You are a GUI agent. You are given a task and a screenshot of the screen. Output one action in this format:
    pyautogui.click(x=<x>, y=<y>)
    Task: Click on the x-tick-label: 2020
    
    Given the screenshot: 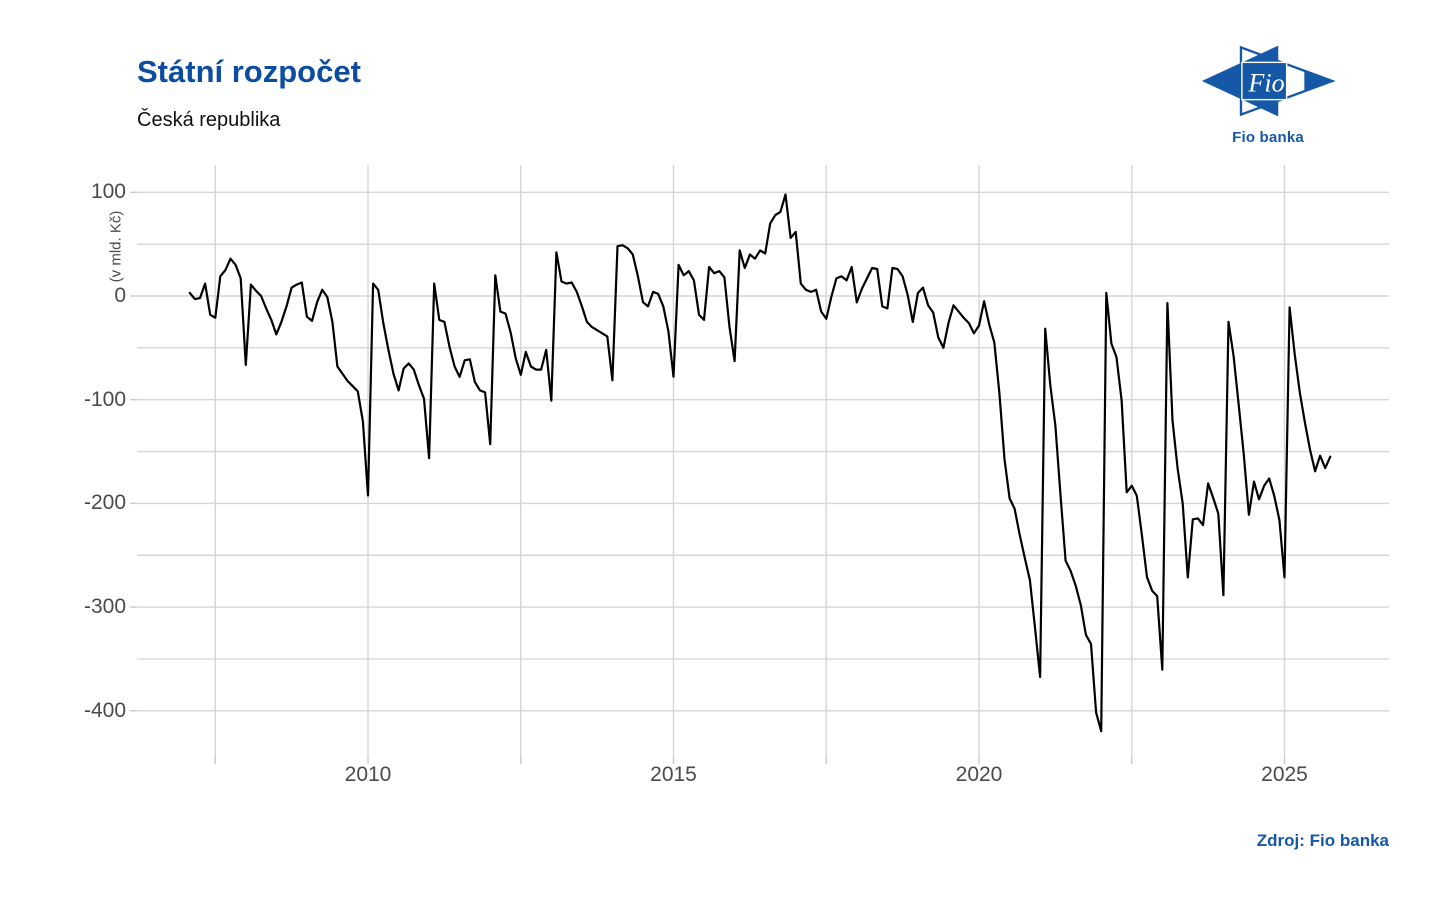 What is the action you would take?
    pyautogui.click(x=979, y=774)
    